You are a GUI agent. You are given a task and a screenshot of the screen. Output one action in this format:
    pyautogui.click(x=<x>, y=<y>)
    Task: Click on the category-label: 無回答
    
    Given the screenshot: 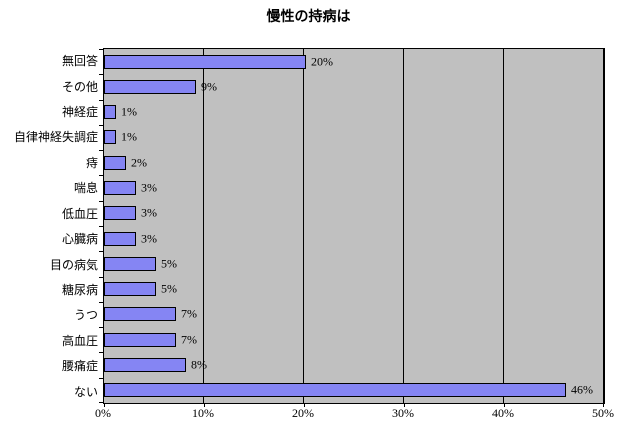 What is the action you would take?
    pyautogui.click(x=79, y=61)
    